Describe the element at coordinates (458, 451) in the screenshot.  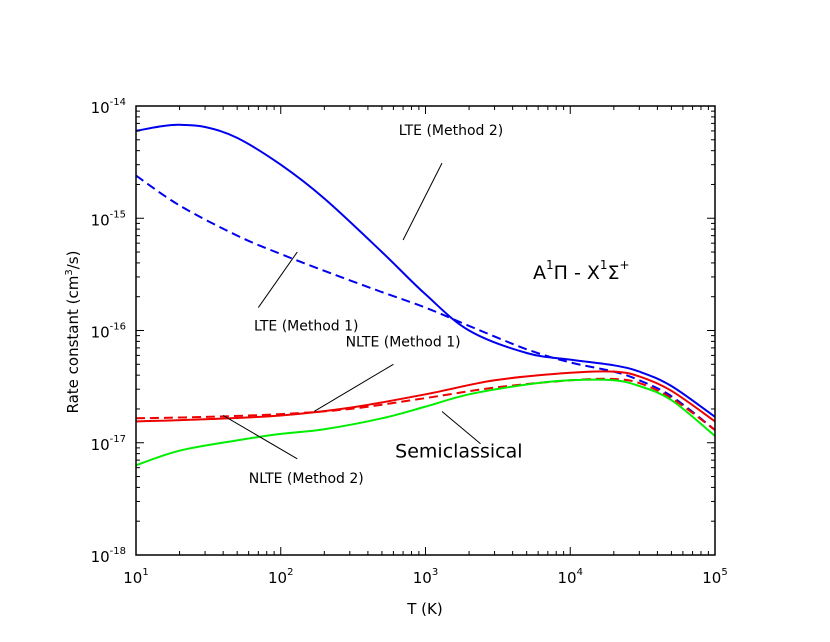
I see `annotation-label: Semiclassical` at that location.